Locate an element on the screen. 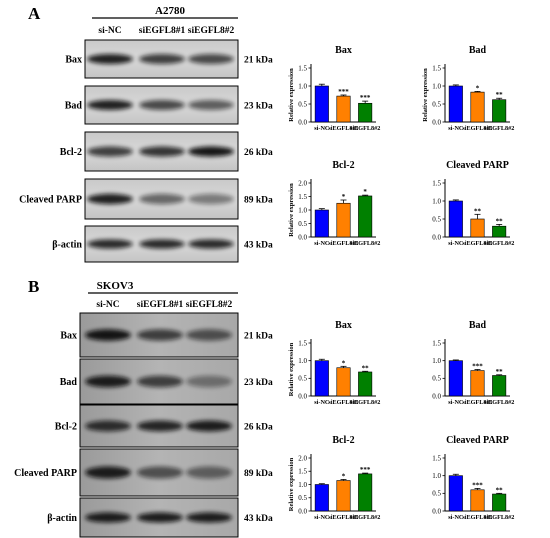 The image size is (550, 538). blot-row: Bad 23 kDa is located at coordinates (166, 381).